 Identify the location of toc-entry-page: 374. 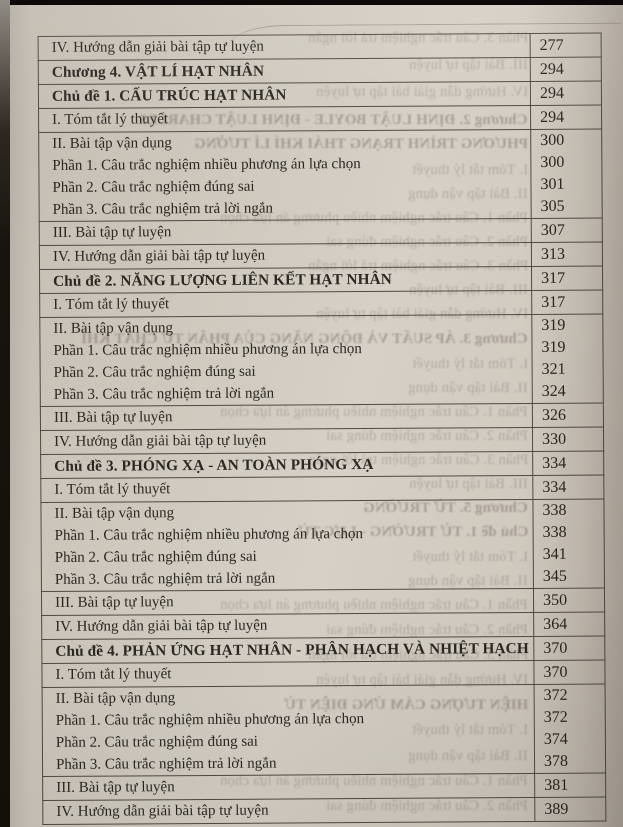
(555, 739).